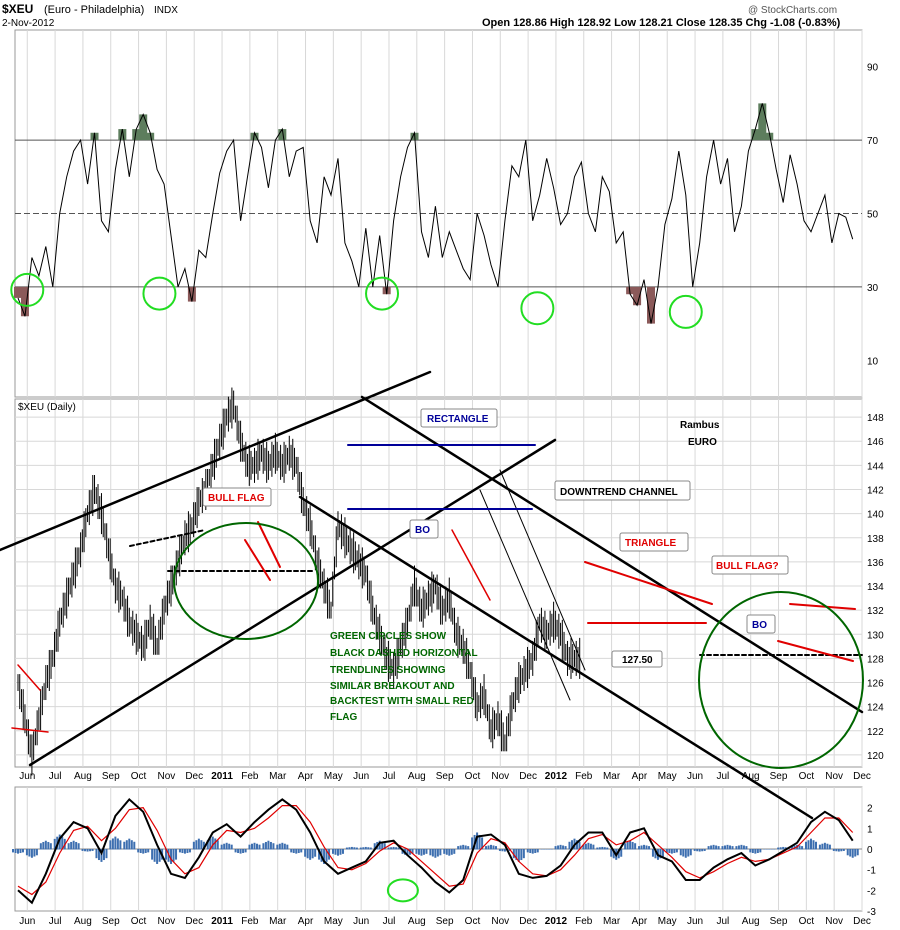  What do you see at coordinates (875, 659) in the screenshot?
I see `price-y-tick-label: 128` at bounding box center [875, 659].